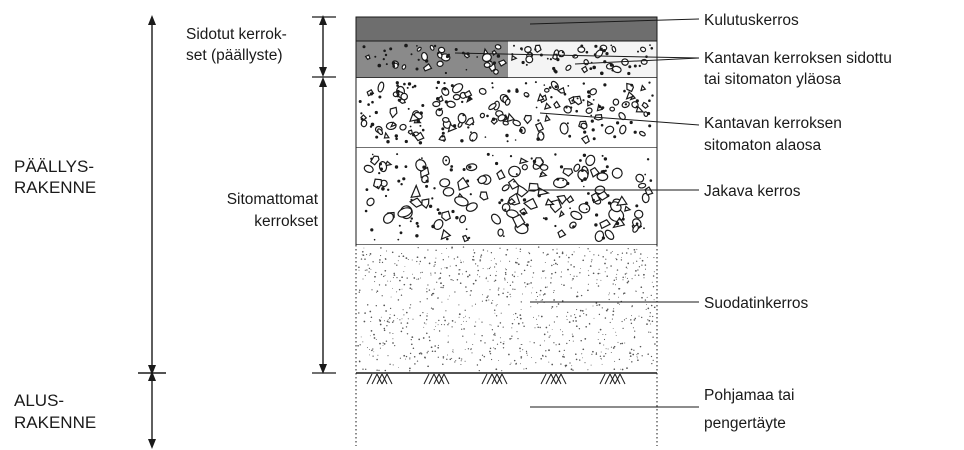 Image resolution: width=964 pixels, height=450 pixels. Describe the element at coordinates (751, 20) in the screenshot. I see `label-kulutuskerros: Kulutuskerros` at that location.